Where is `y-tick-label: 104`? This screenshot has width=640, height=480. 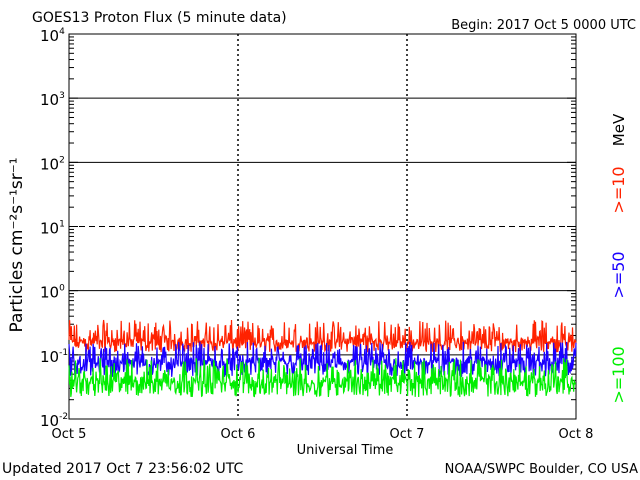 y-tick-label: 104 is located at coordinates (52, 36).